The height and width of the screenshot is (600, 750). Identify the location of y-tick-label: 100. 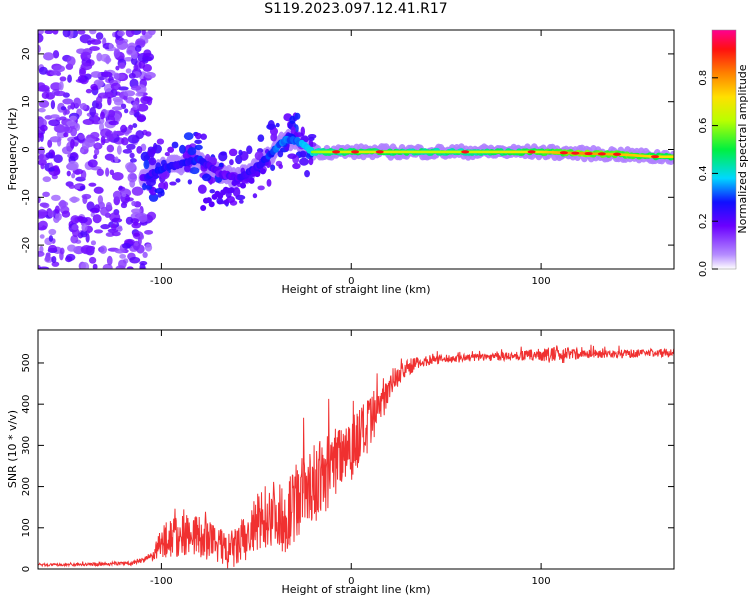
(26, 527).